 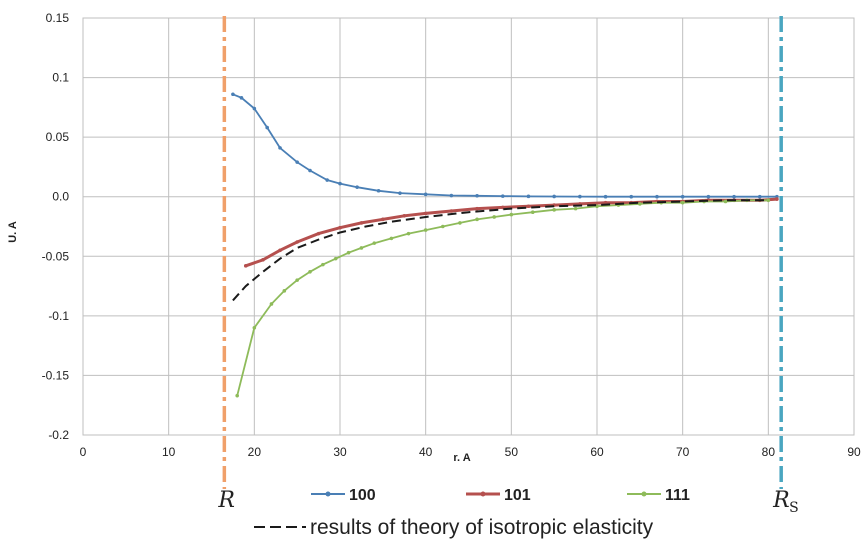 I want to click on y-tick-label: -0.15, so click(x=56, y=375).